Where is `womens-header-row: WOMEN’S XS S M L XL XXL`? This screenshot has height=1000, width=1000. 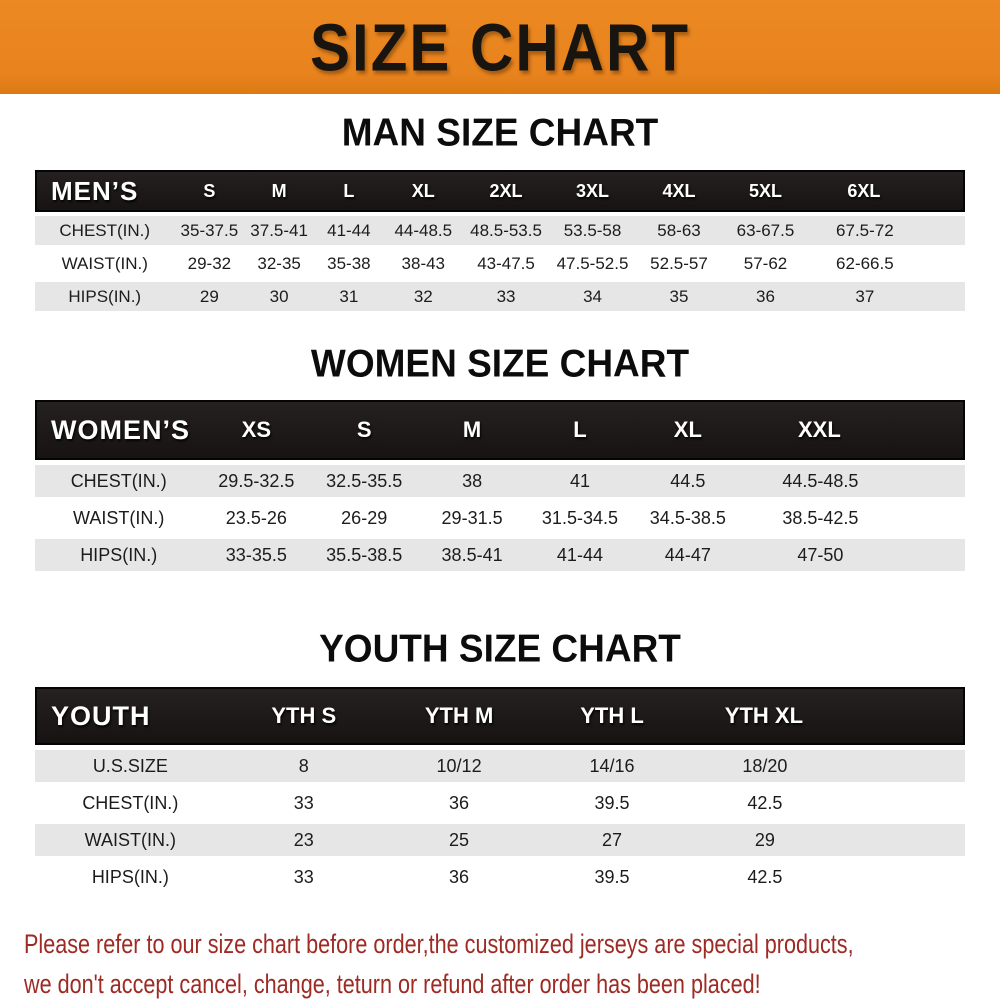 womens-header-row: WOMEN’S XS S M L XL XXL is located at coordinates (500, 430).